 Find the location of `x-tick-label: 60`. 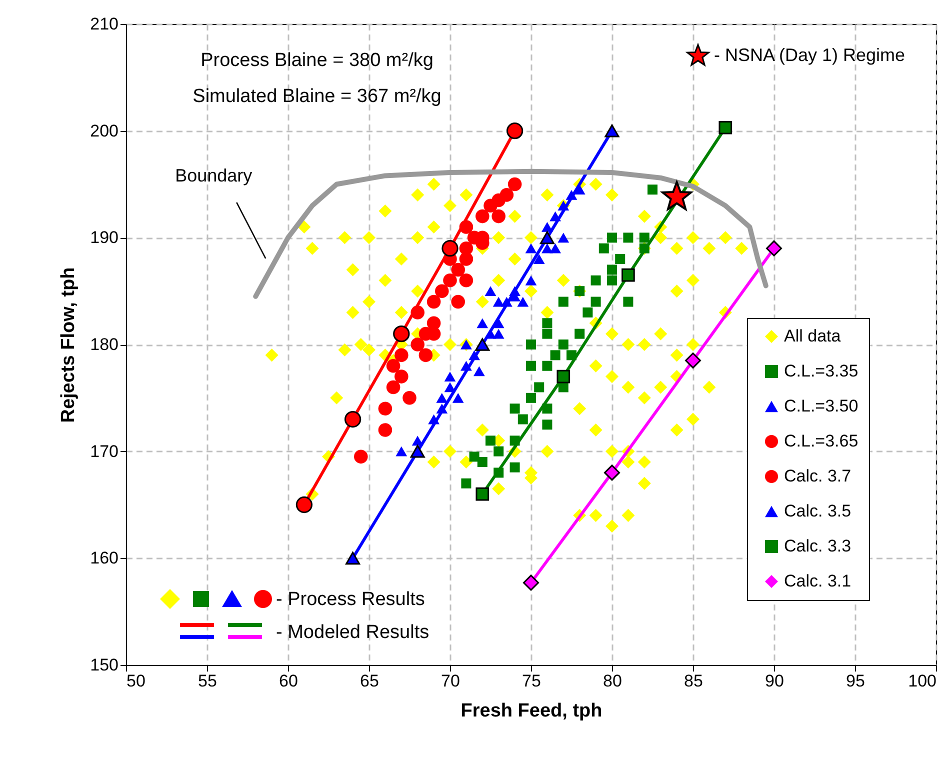

x-tick-label: 60 is located at coordinates (288, 681).